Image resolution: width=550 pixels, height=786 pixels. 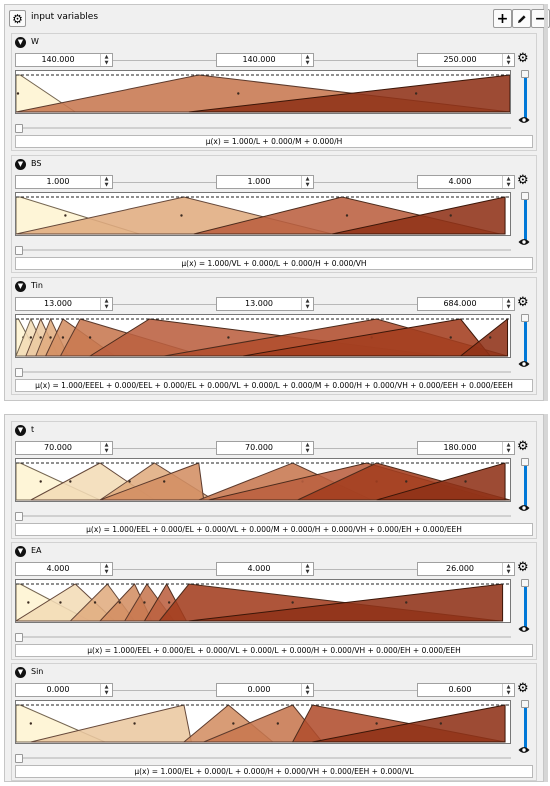 What do you see at coordinates (546, 202) in the screenshot?
I see `scrollbar` at bounding box center [546, 202].